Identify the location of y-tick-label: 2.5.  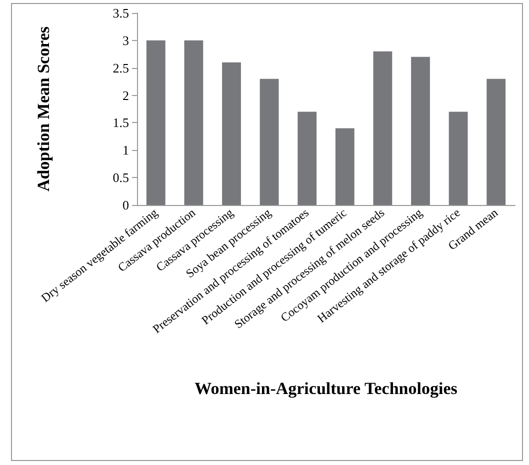
(120, 68).